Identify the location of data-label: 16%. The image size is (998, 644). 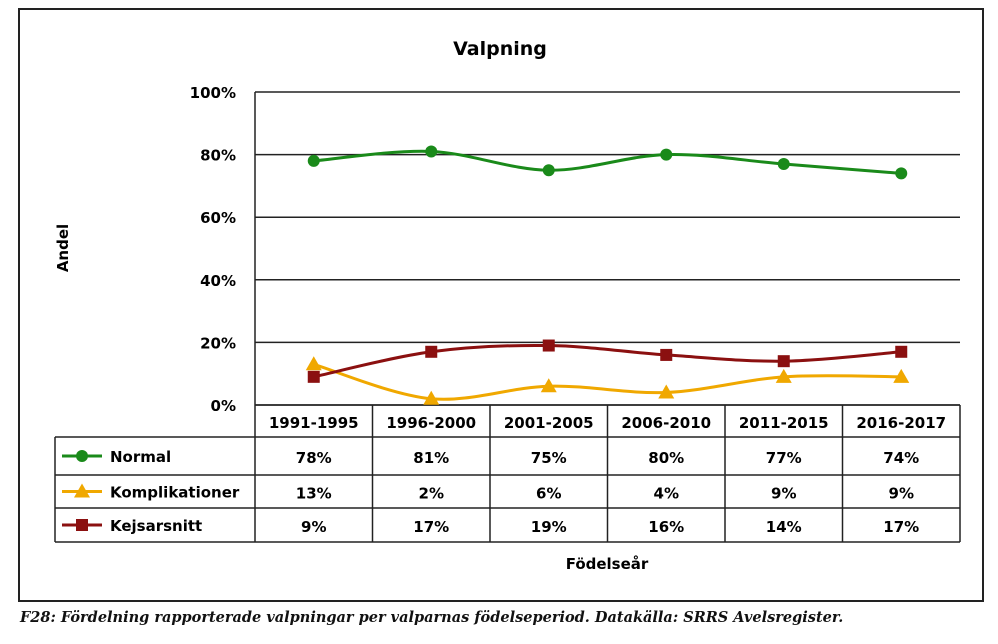
(666, 527).